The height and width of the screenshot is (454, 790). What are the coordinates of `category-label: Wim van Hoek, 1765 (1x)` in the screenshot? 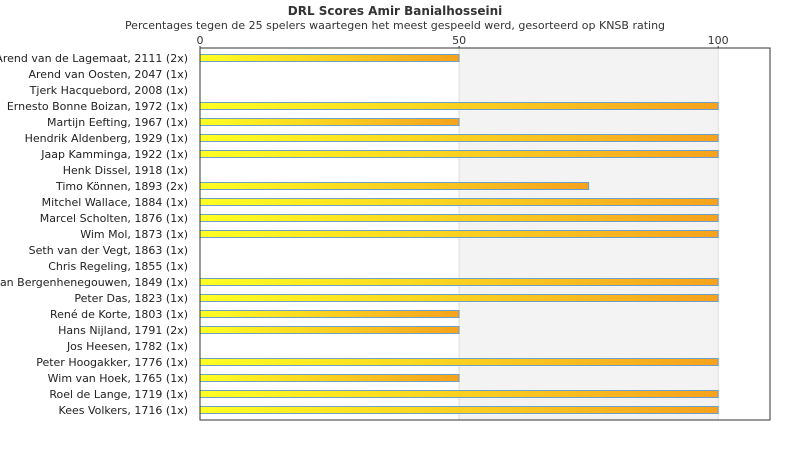 It's located at (118, 378).